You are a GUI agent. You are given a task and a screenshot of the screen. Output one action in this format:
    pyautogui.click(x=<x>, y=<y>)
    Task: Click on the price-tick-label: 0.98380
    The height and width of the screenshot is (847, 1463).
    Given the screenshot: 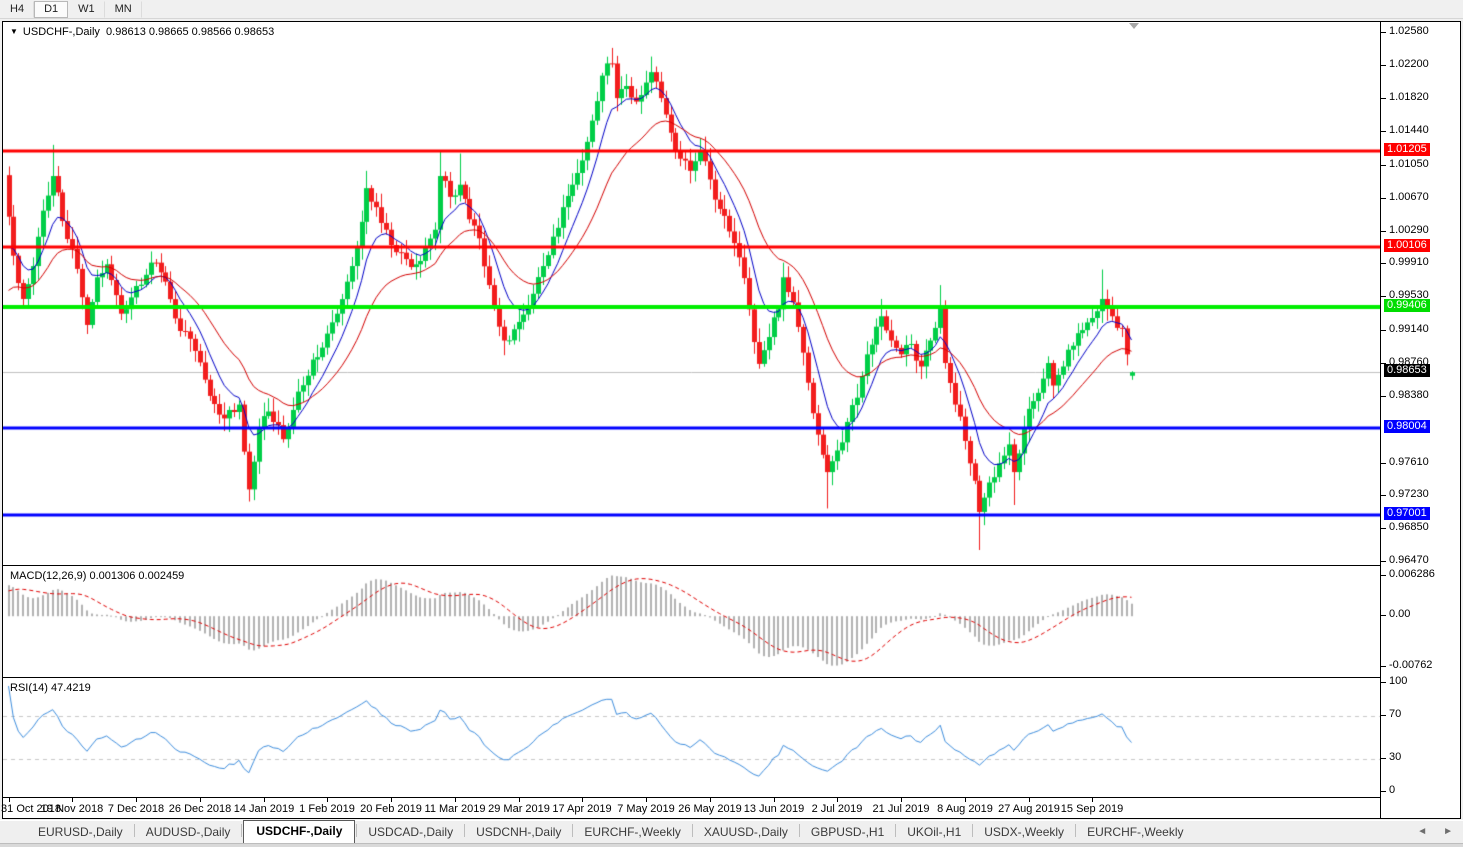 What is the action you would take?
    pyautogui.click(x=1409, y=395)
    